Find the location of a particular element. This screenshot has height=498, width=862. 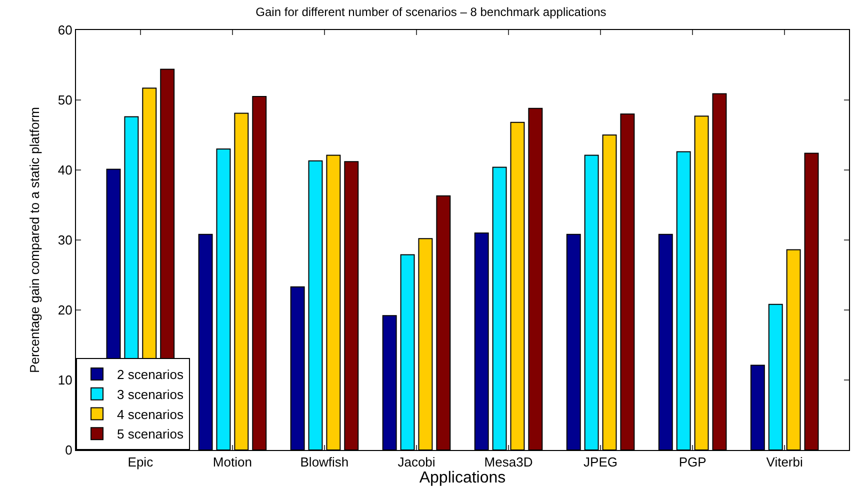

legend-label: 3 scenarios is located at coordinates (150, 394).